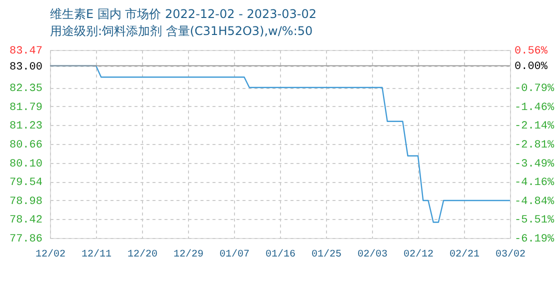 The image size is (560, 300). What do you see at coordinates (25, 89) in the screenshot?
I see `y-tick-label: 82.35` at bounding box center [25, 89].